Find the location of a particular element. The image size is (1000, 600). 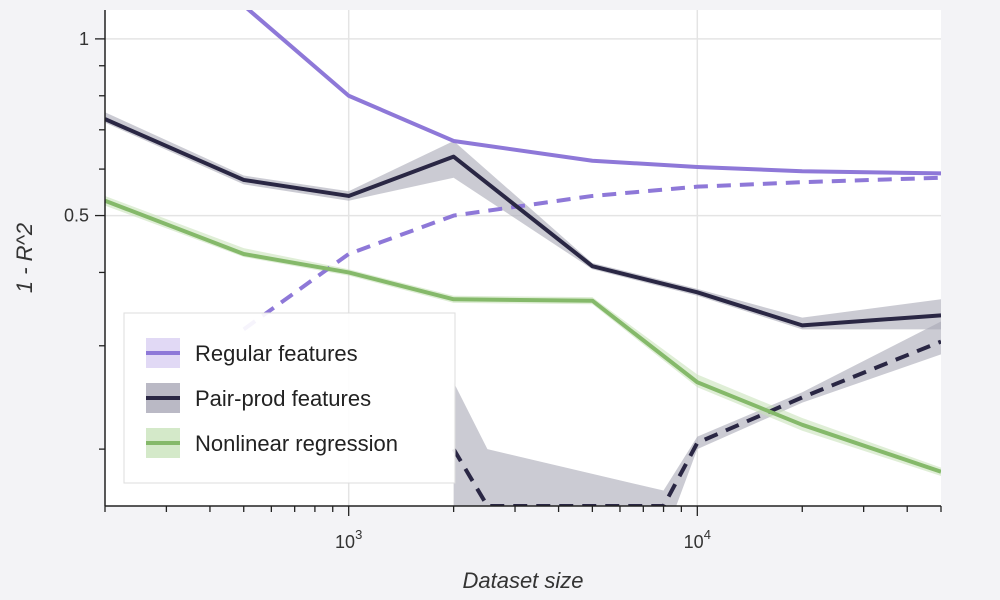

x-tick-label: 10³ is located at coordinates (348, 539).